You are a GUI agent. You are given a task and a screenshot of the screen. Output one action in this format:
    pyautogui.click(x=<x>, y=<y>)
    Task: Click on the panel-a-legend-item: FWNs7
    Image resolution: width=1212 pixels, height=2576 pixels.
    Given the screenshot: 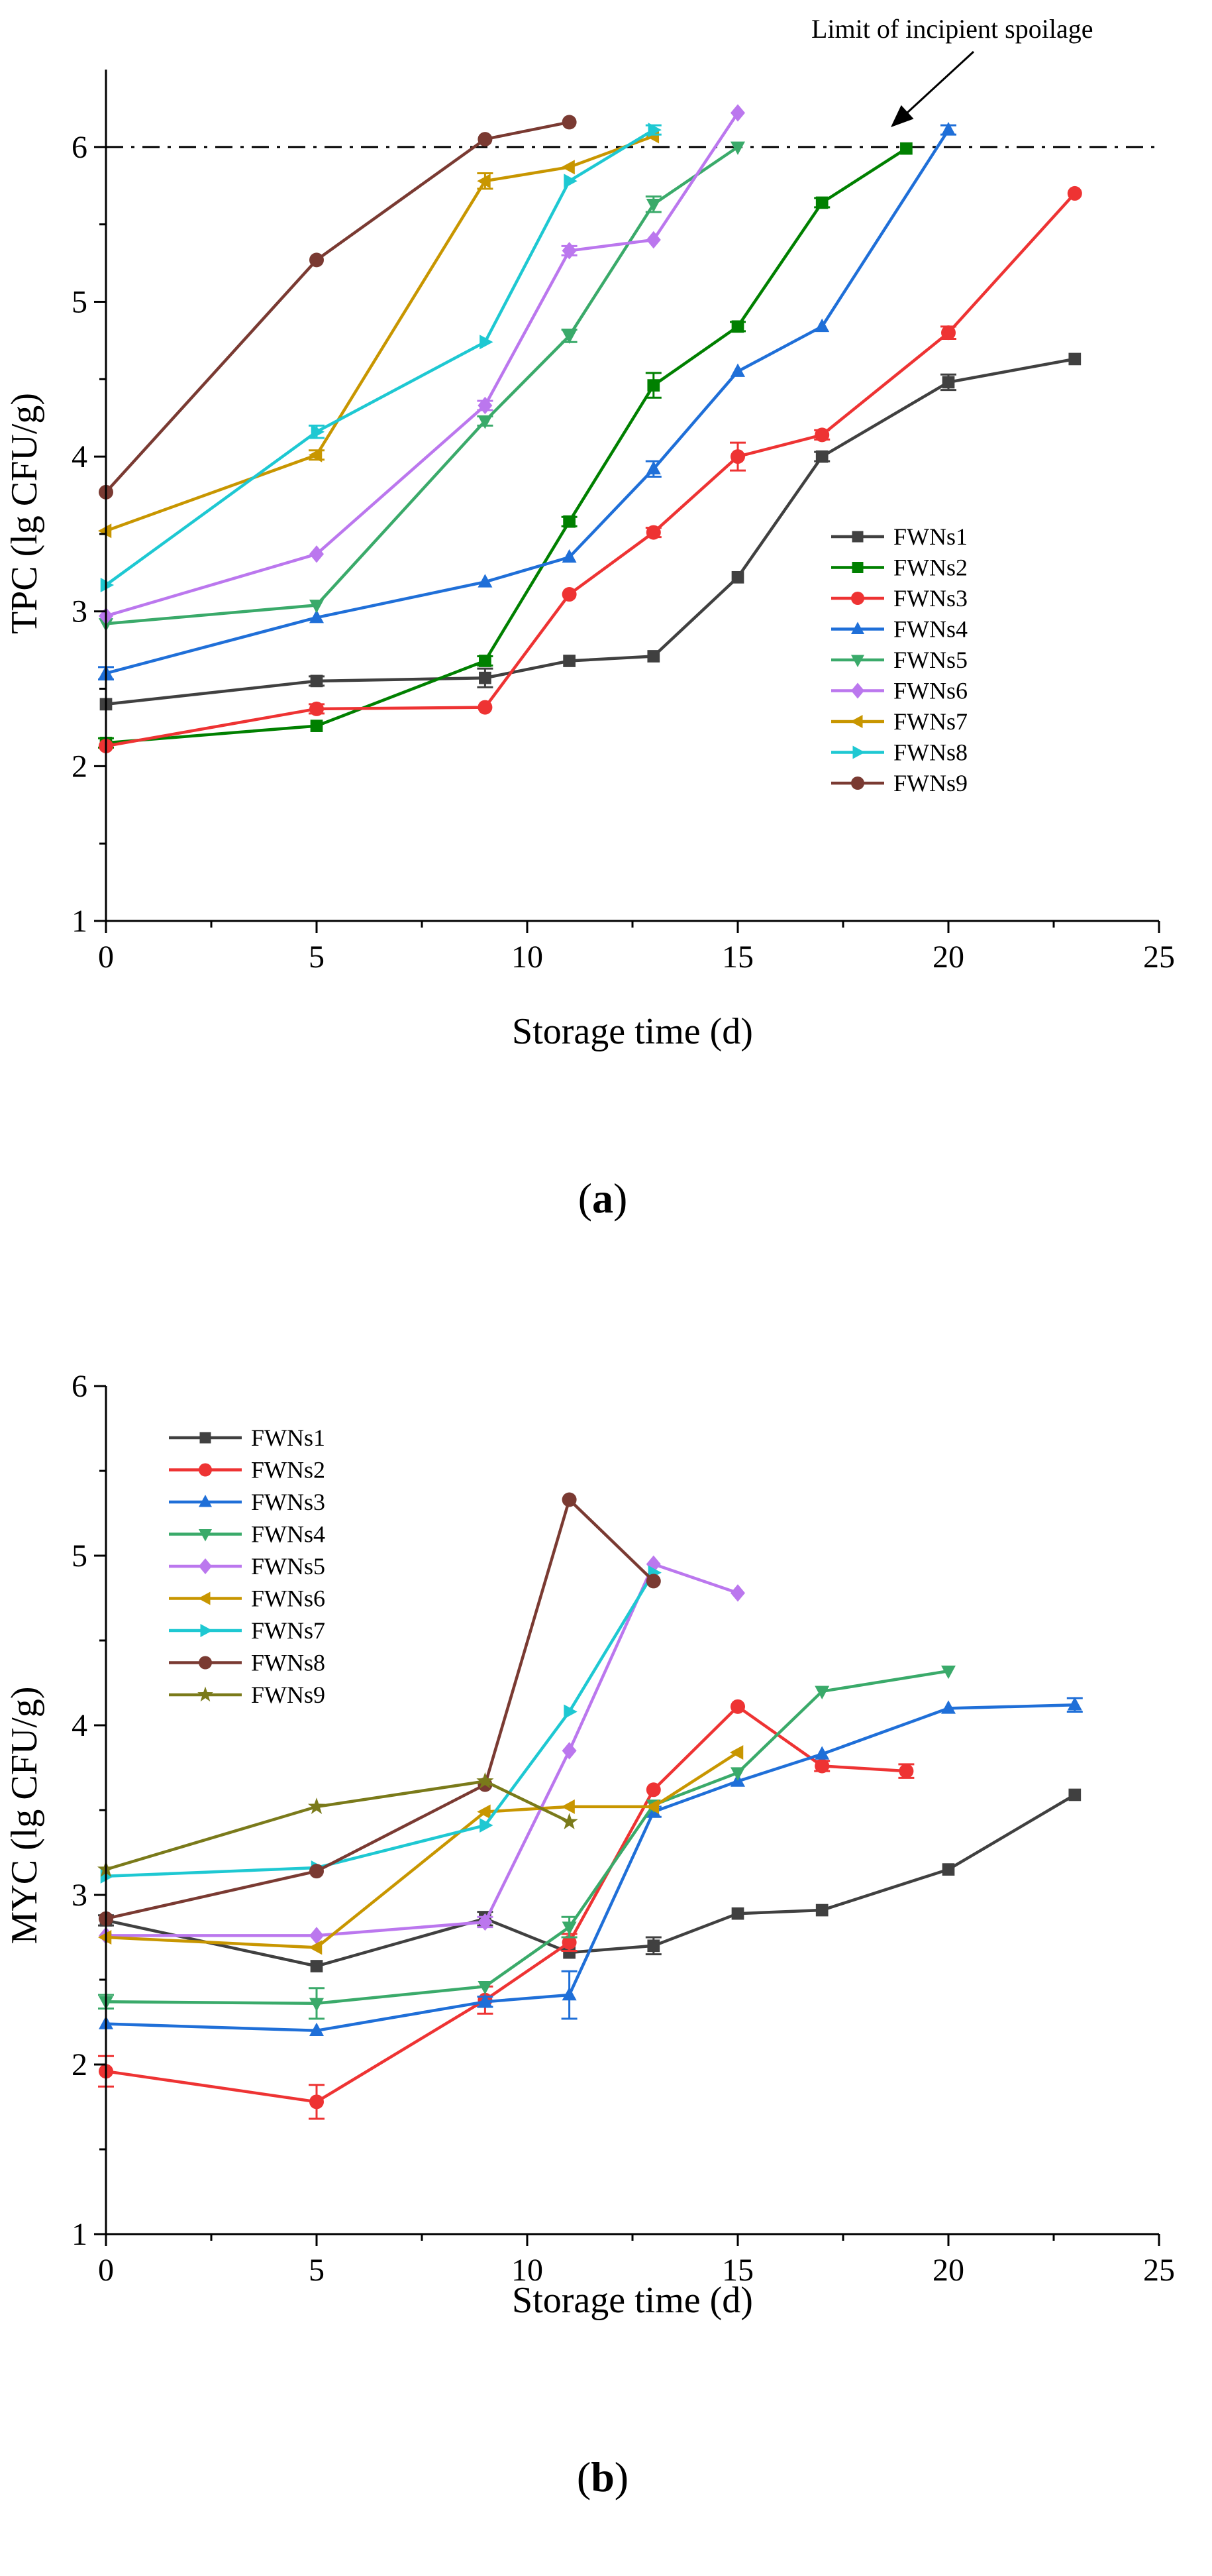 What is the action you would take?
    pyautogui.click(x=899, y=721)
    